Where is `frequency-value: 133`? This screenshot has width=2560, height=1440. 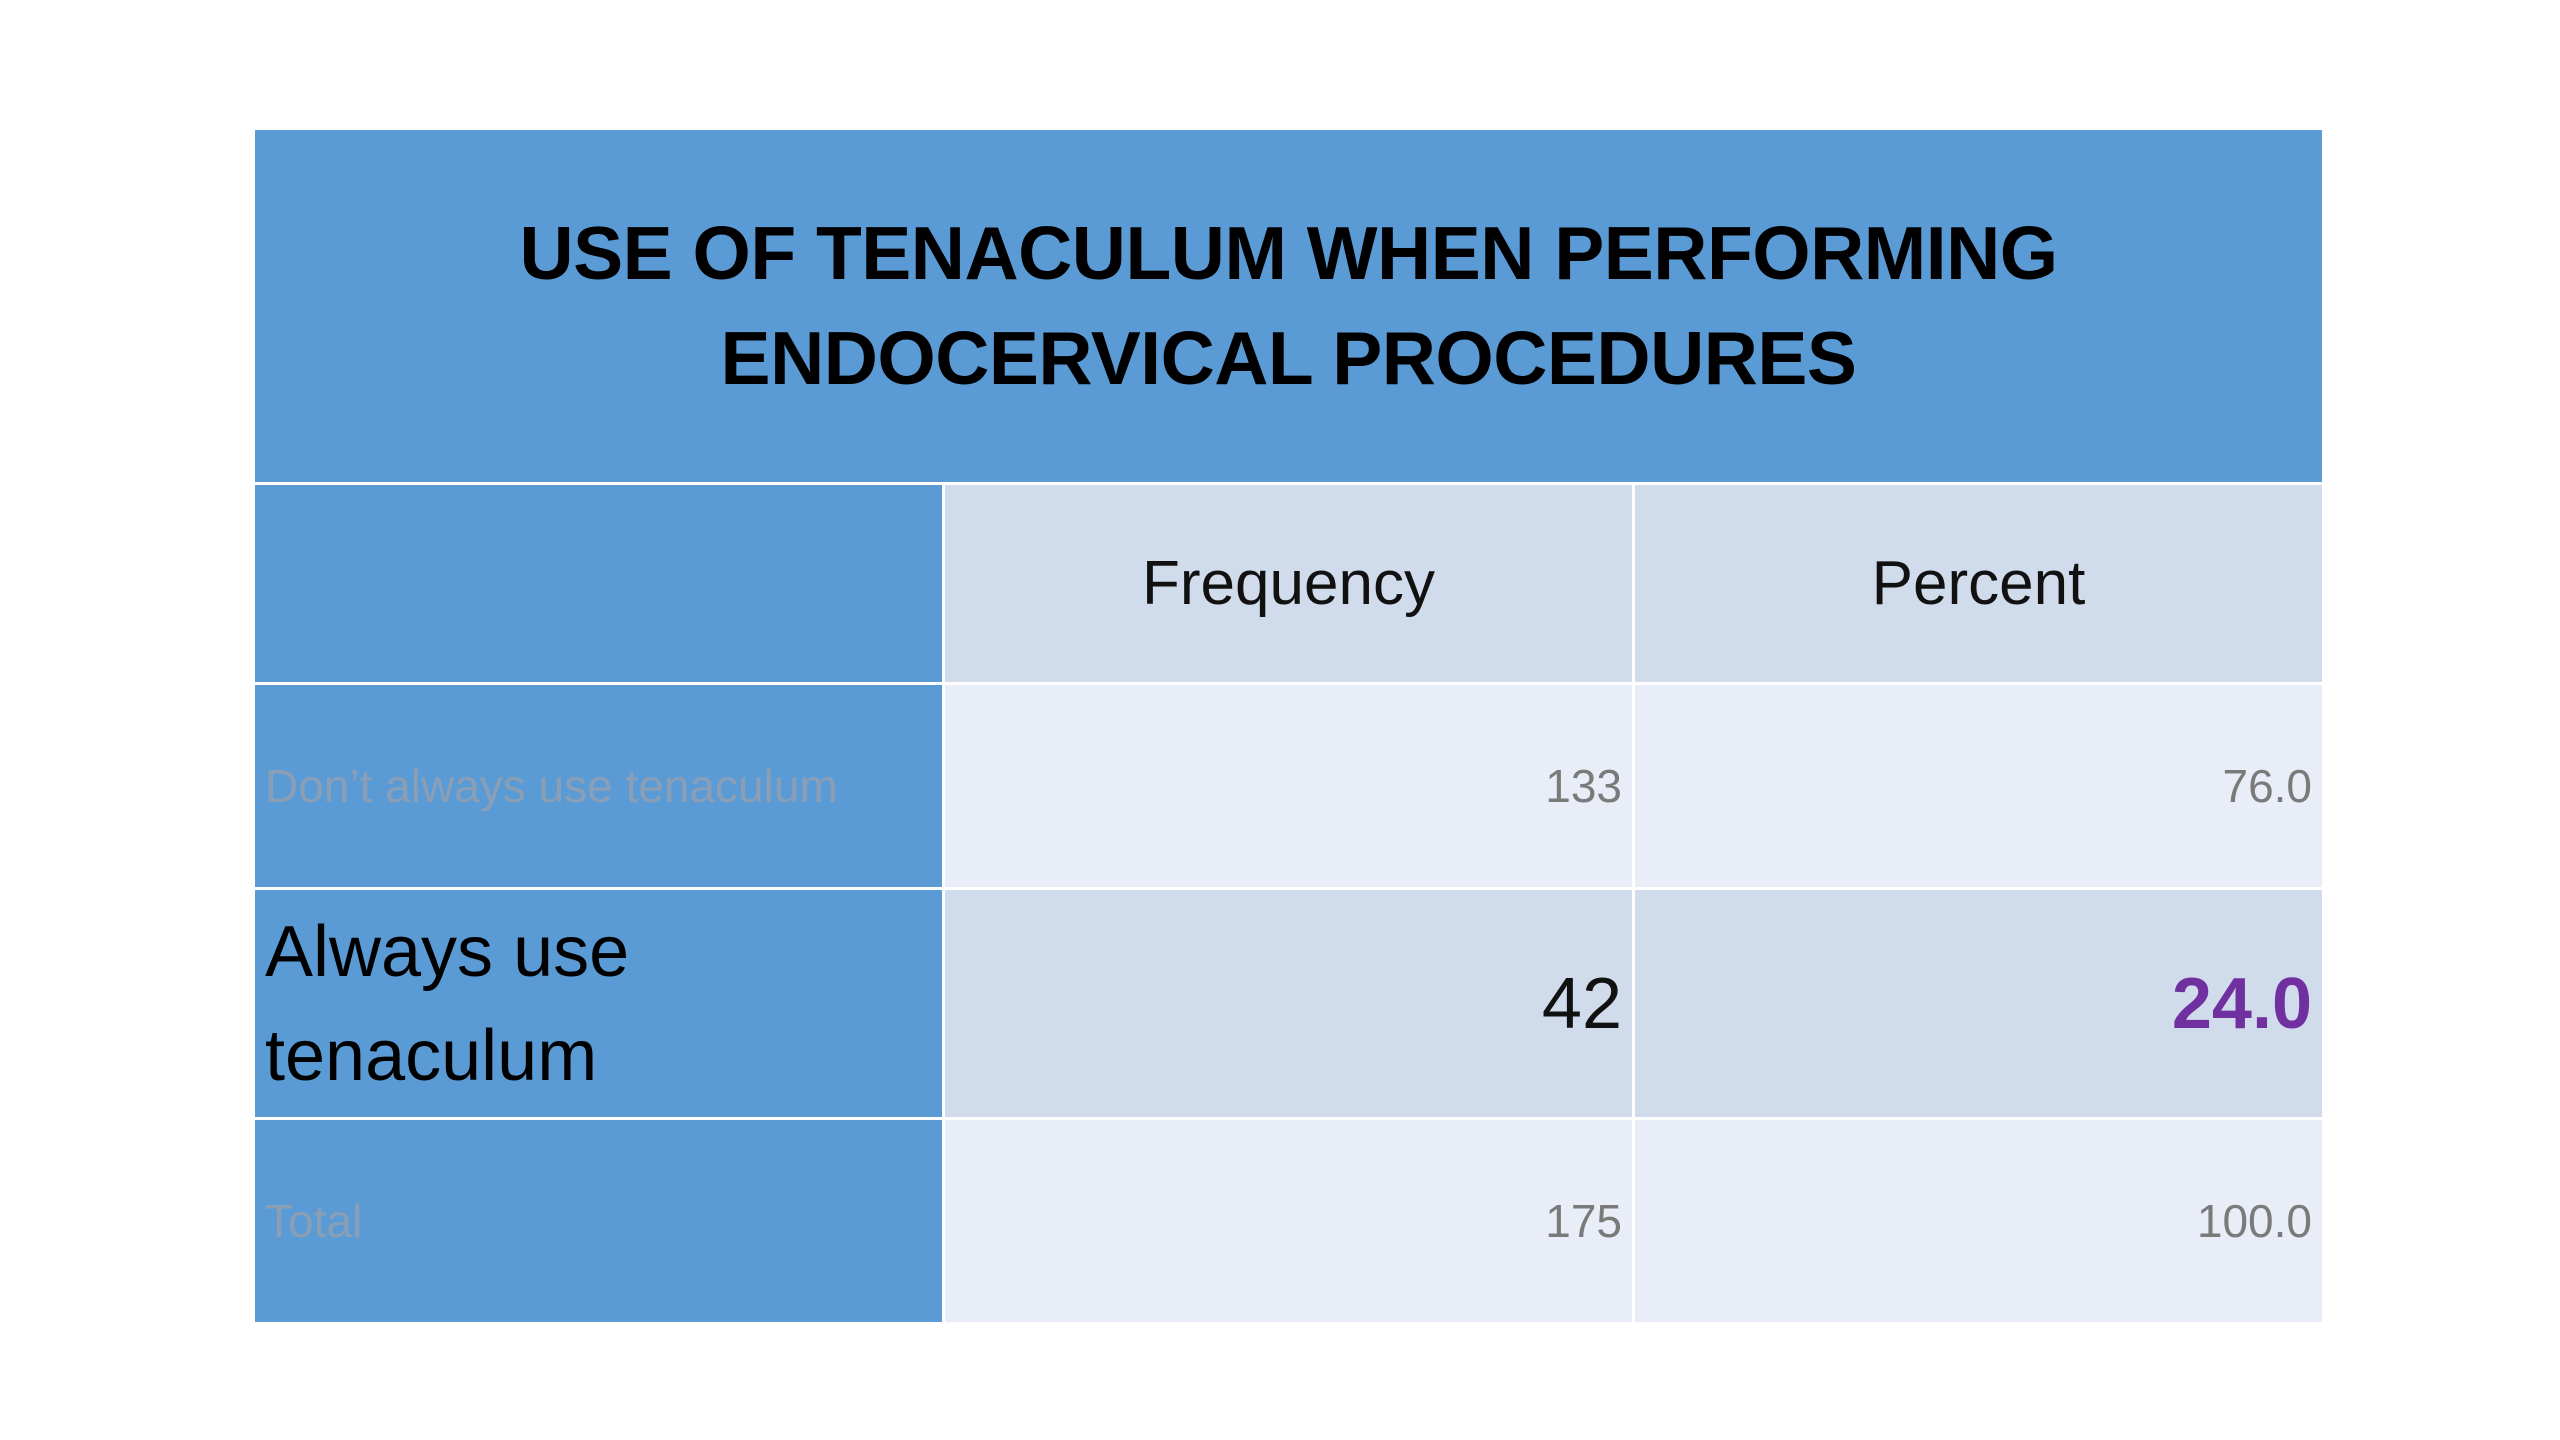
frequency-value: 133 is located at coordinates (1288, 786).